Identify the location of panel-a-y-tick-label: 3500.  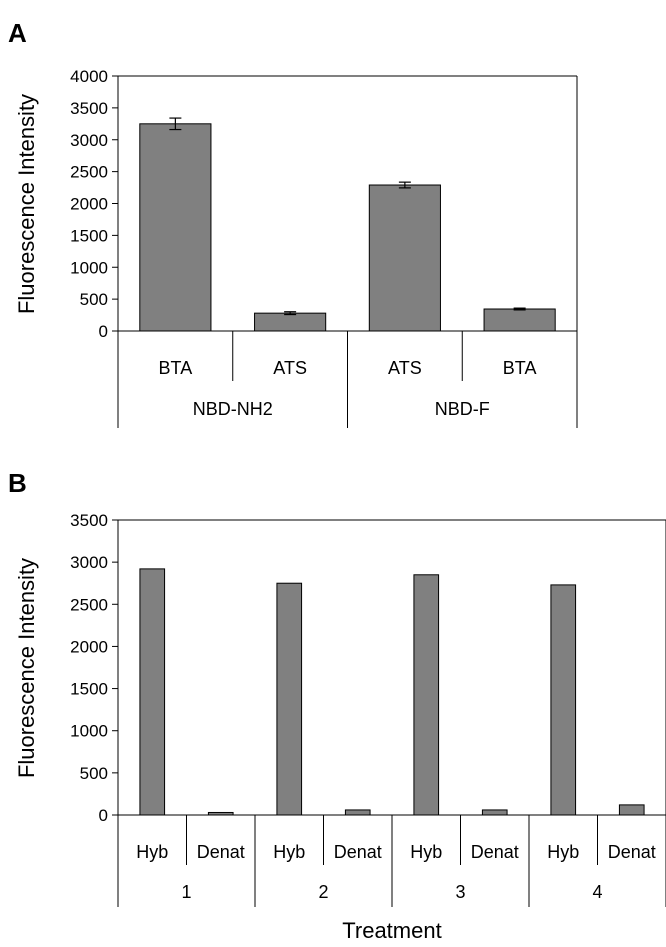
(89, 108).